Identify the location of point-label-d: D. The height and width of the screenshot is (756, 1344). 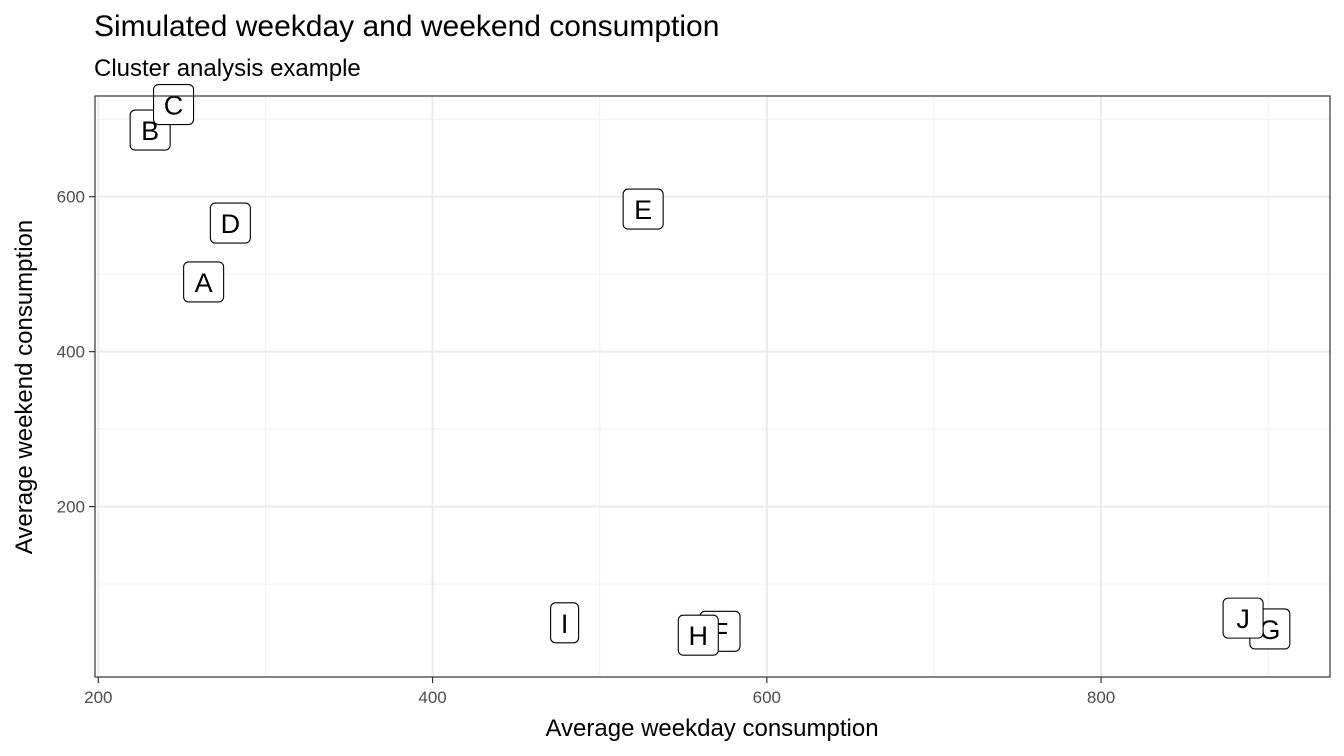
(230, 223).